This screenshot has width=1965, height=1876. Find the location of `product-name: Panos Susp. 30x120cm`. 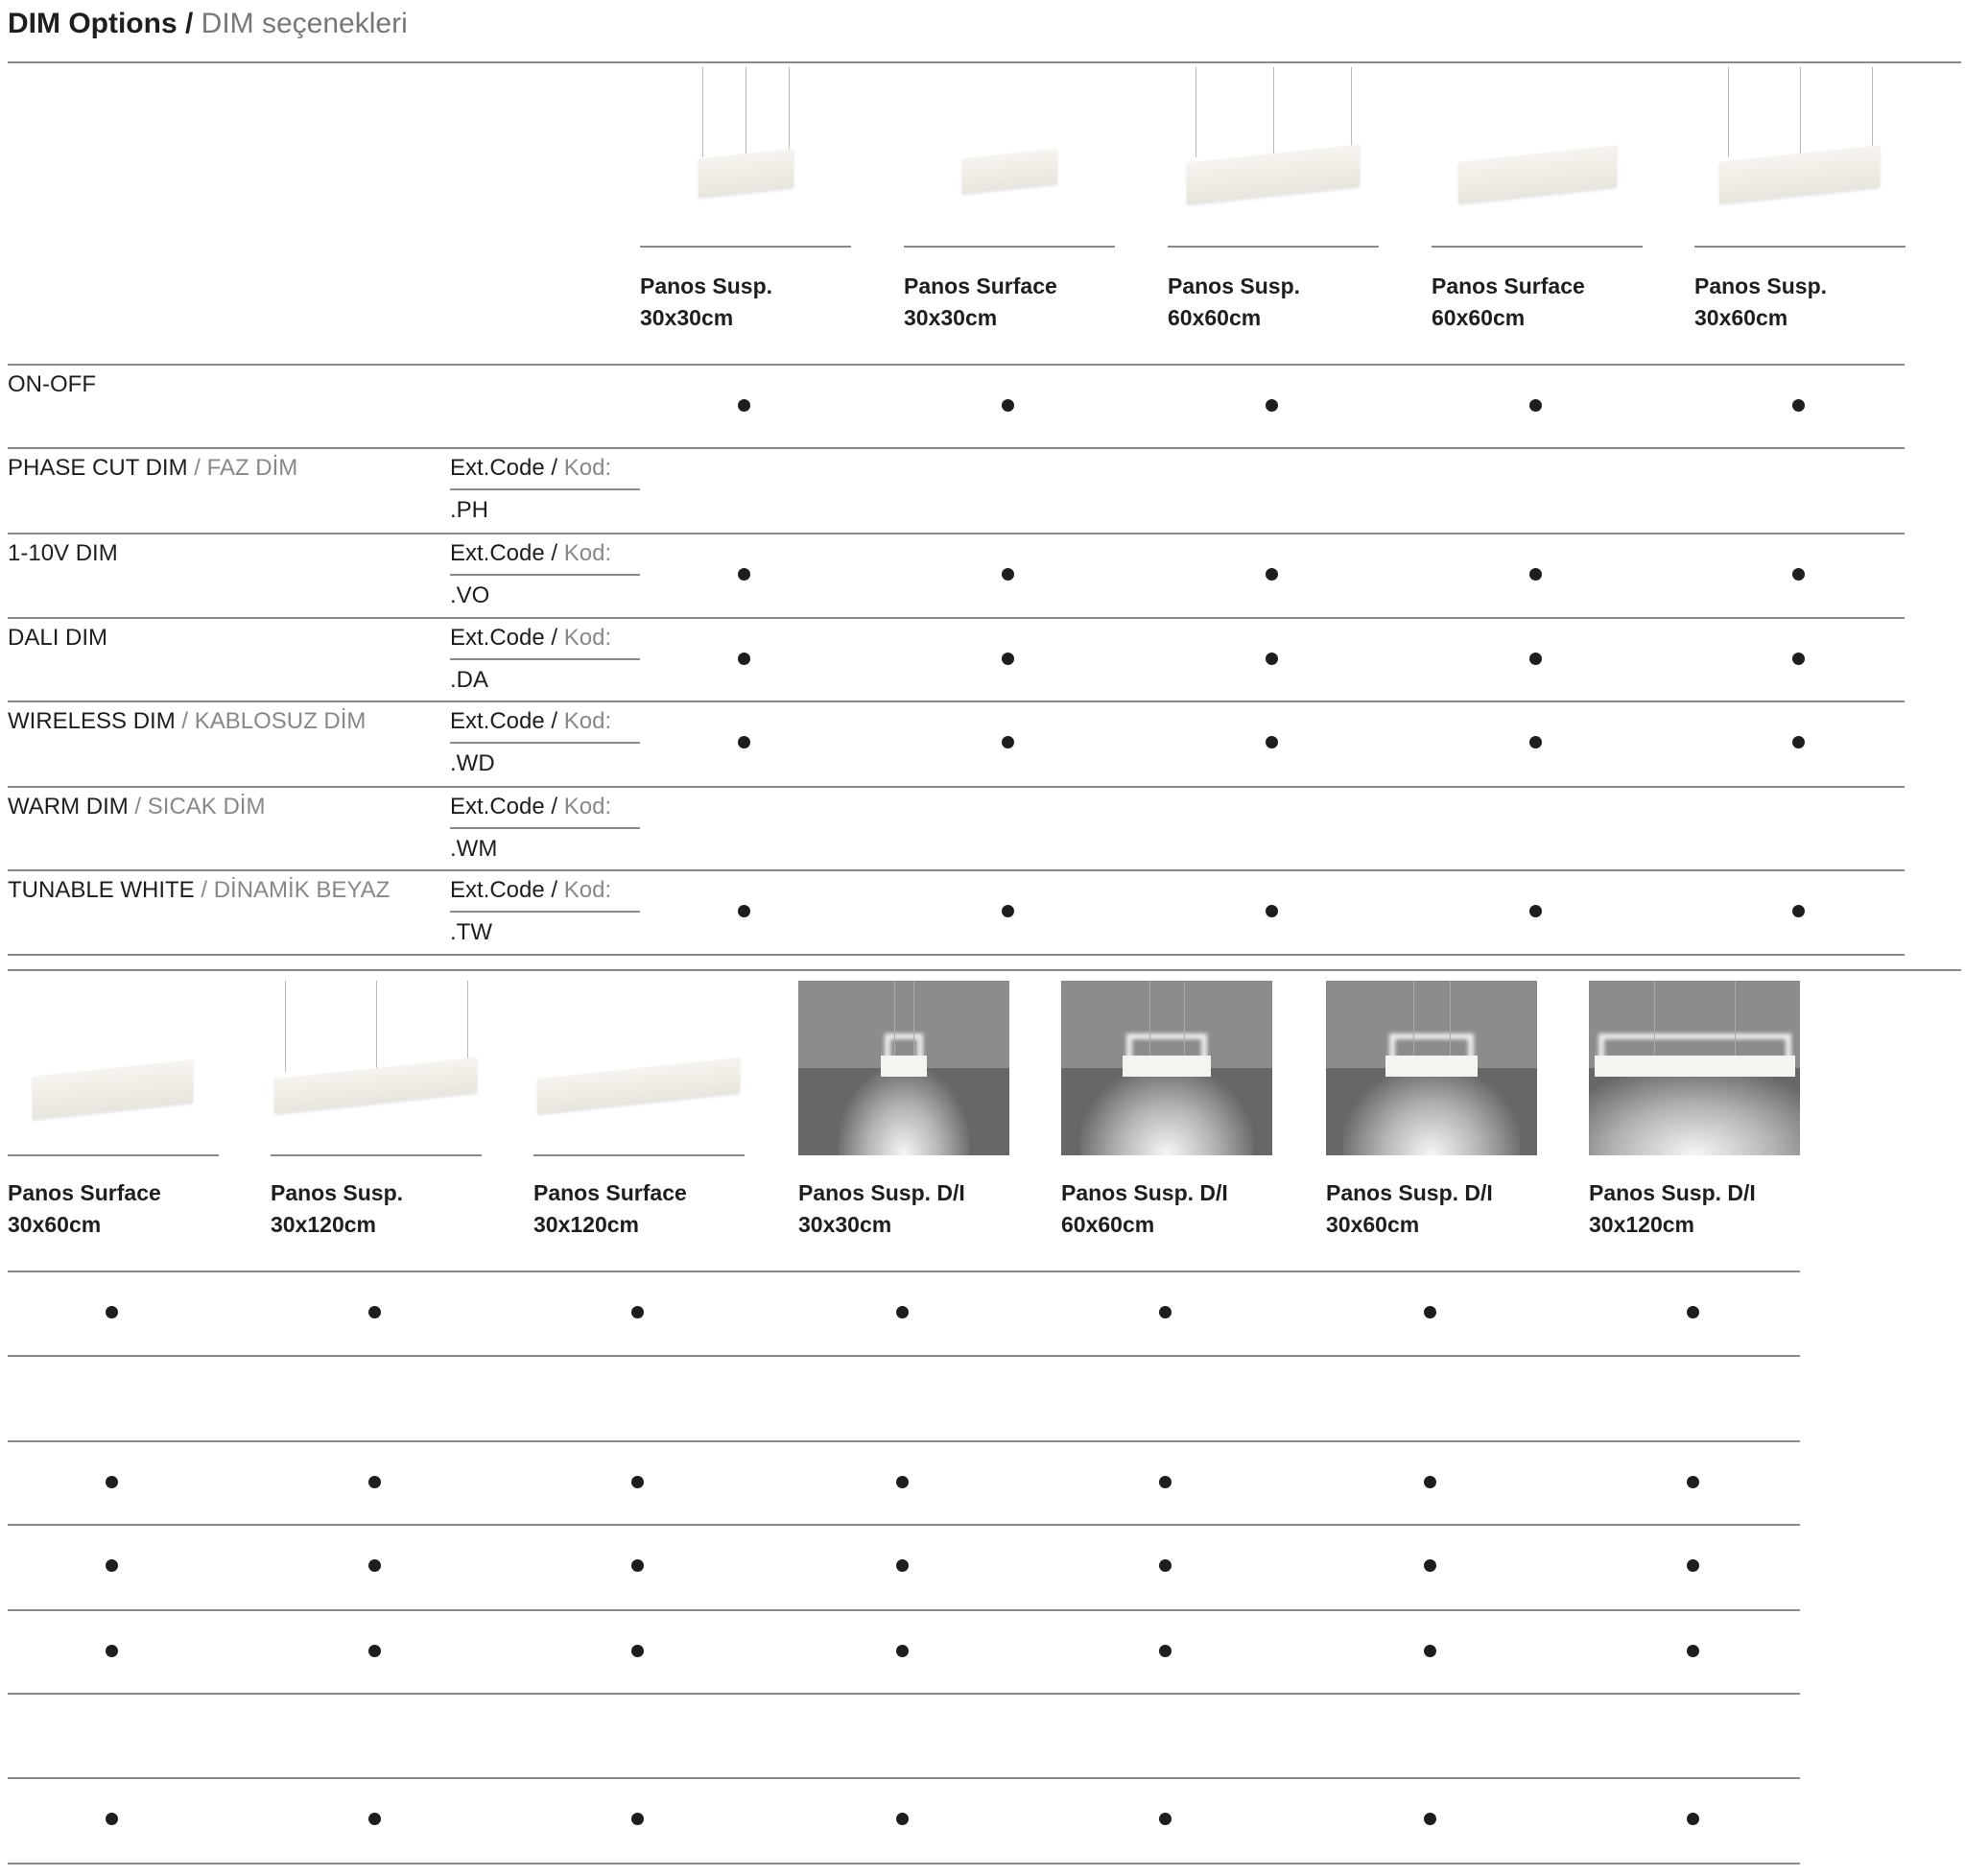

product-name: Panos Susp. 30x120cm is located at coordinates (395, 1209).